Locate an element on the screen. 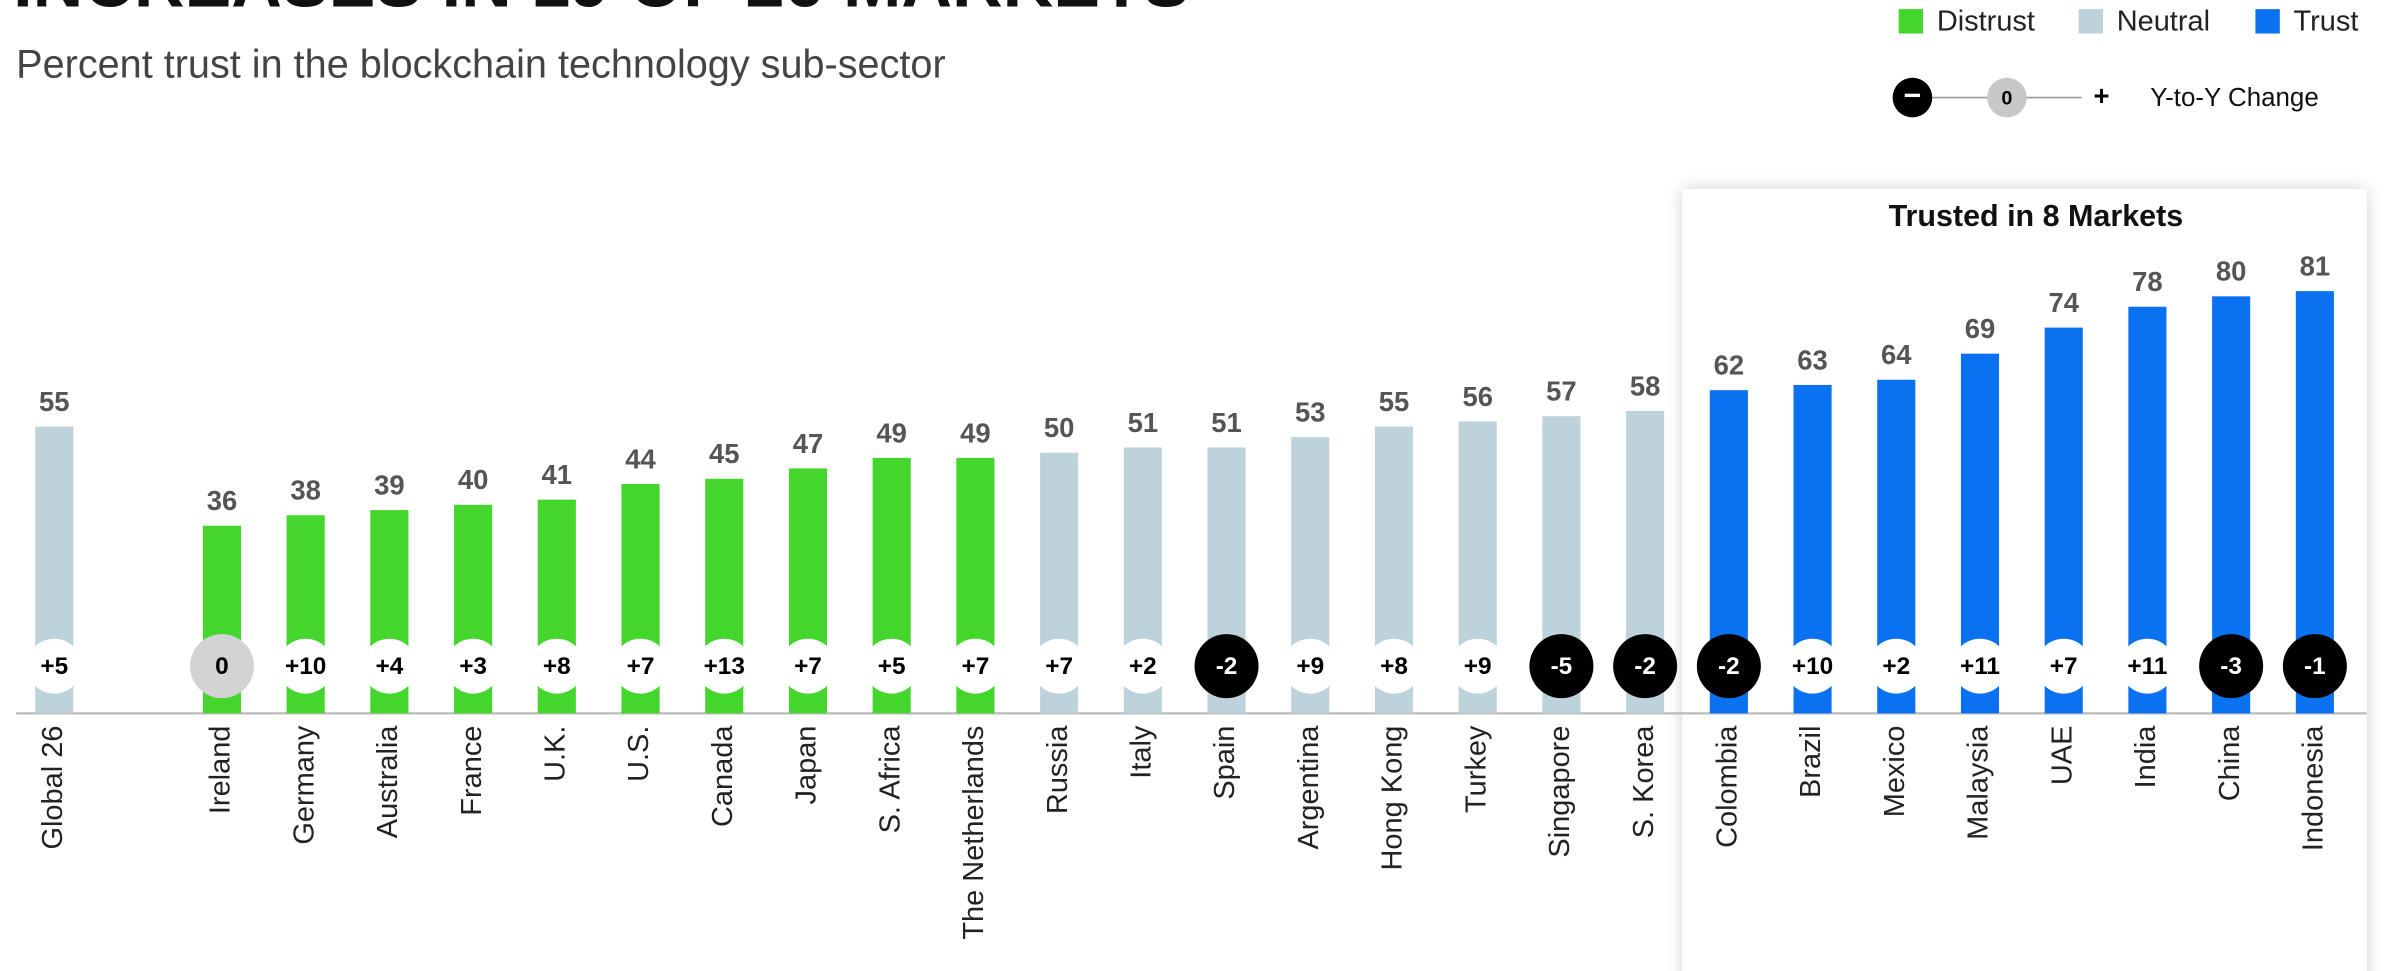  x-tick-label: Mexico is located at coordinates (1895, 772).